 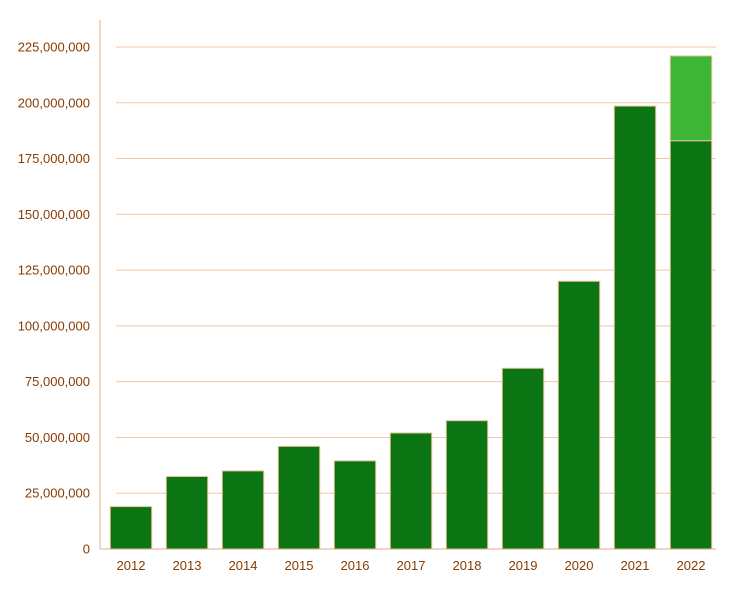 What do you see at coordinates (187, 565) in the screenshot?
I see `x-tick-label: 2013` at bounding box center [187, 565].